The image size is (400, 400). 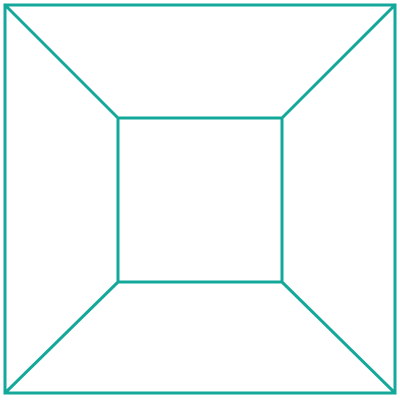 What do you see at coordinates (61, 61) in the screenshot?
I see `edge-top-left` at bounding box center [61, 61].